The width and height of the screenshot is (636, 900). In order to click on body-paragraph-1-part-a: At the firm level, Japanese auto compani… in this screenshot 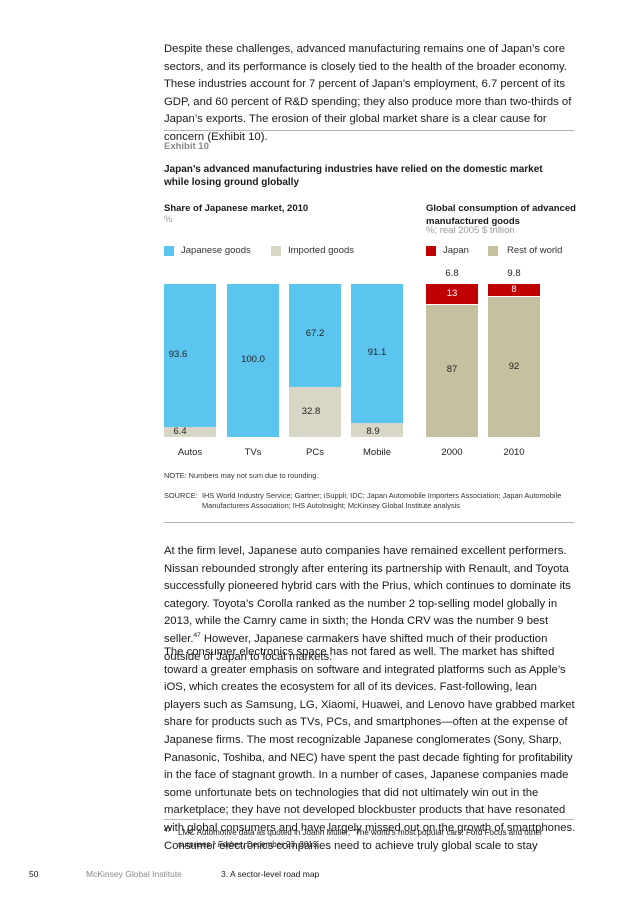, I will do `click(367, 595)`.